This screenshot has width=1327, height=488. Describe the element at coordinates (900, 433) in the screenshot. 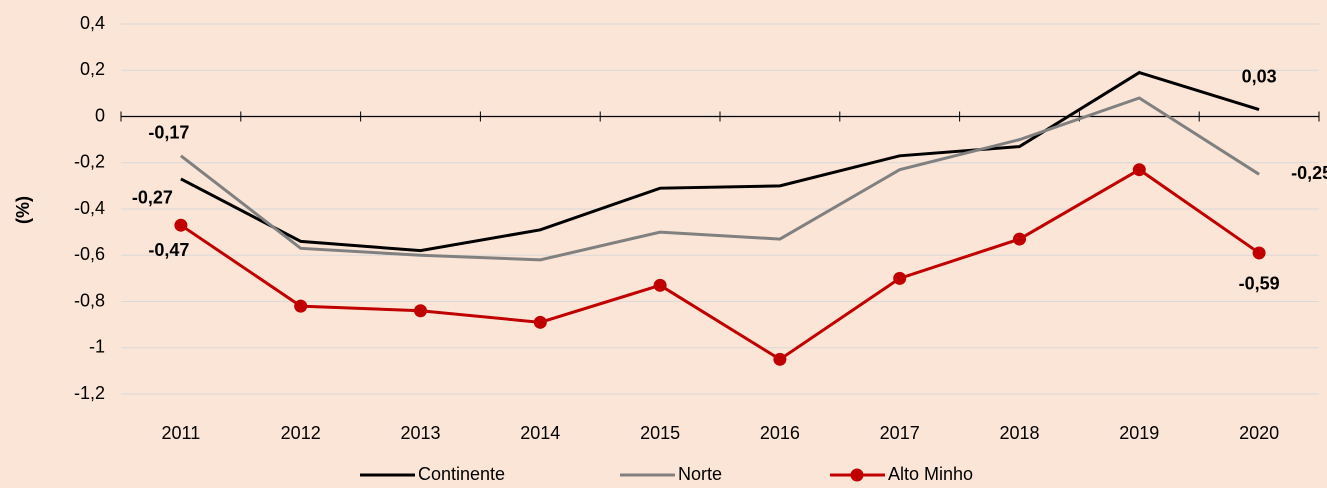

I see `x-tick-label: 2017` at that location.